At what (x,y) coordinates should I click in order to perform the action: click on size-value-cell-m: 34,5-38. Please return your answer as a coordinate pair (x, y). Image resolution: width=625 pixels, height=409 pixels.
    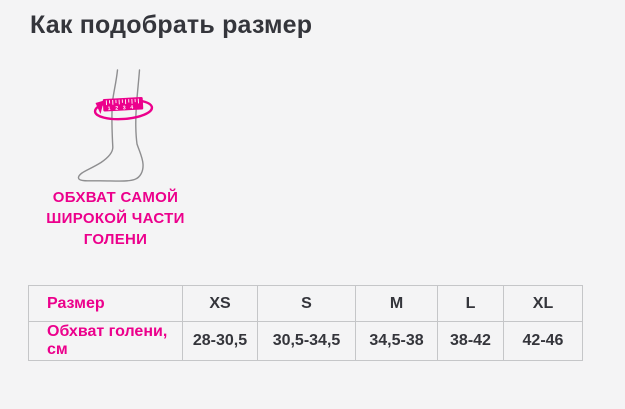
    Looking at the image, I should click on (396, 341).